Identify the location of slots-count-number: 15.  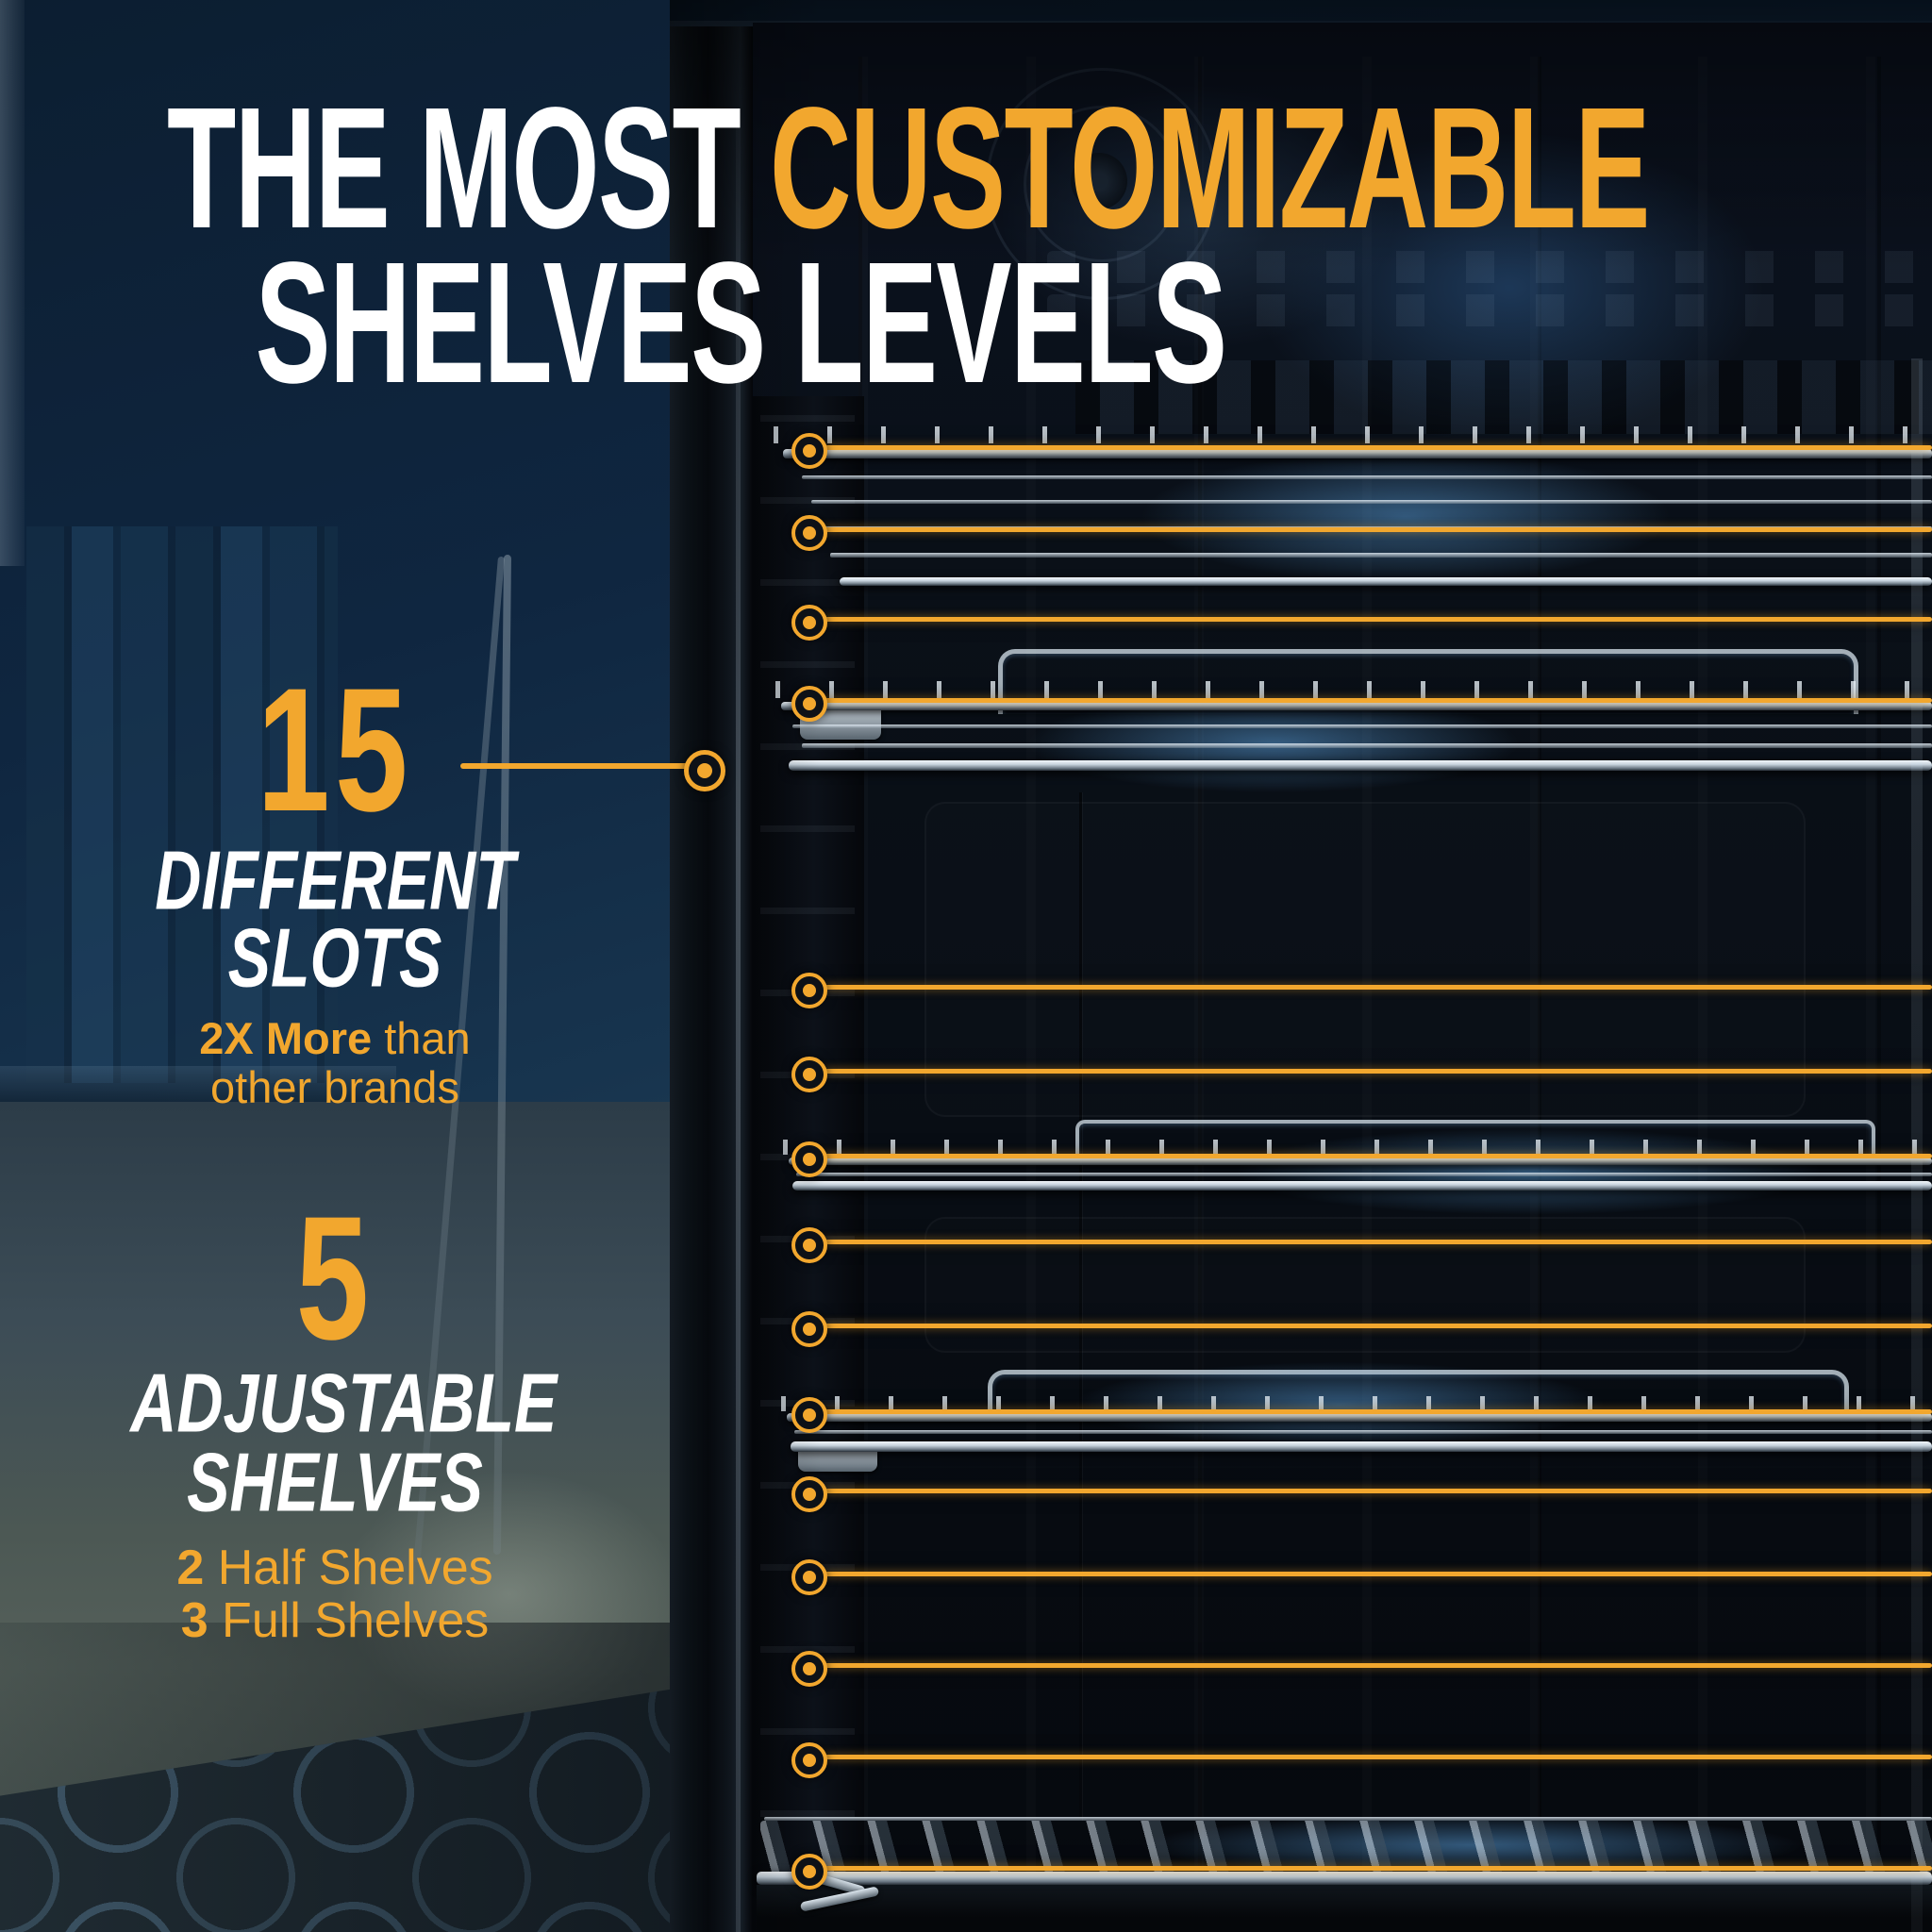
(335, 751).